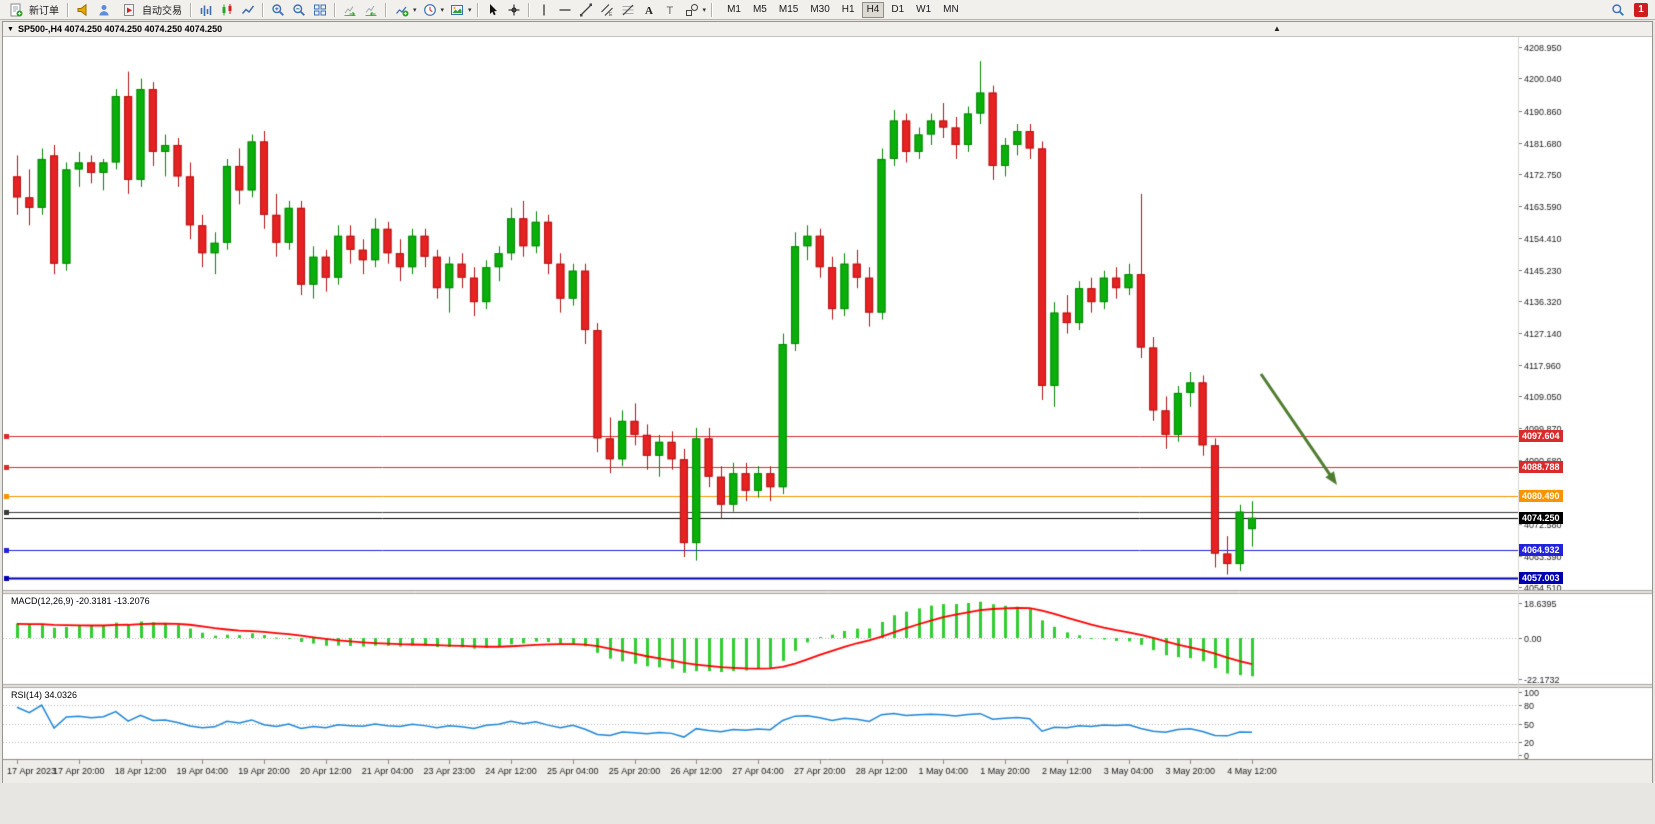 Image resolution: width=1655 pixels, height=824 pixels. What do you see at coordinates (299, 10) in the screenshot?
I see `zoom-out-icon` at bounding box center [299, 10].